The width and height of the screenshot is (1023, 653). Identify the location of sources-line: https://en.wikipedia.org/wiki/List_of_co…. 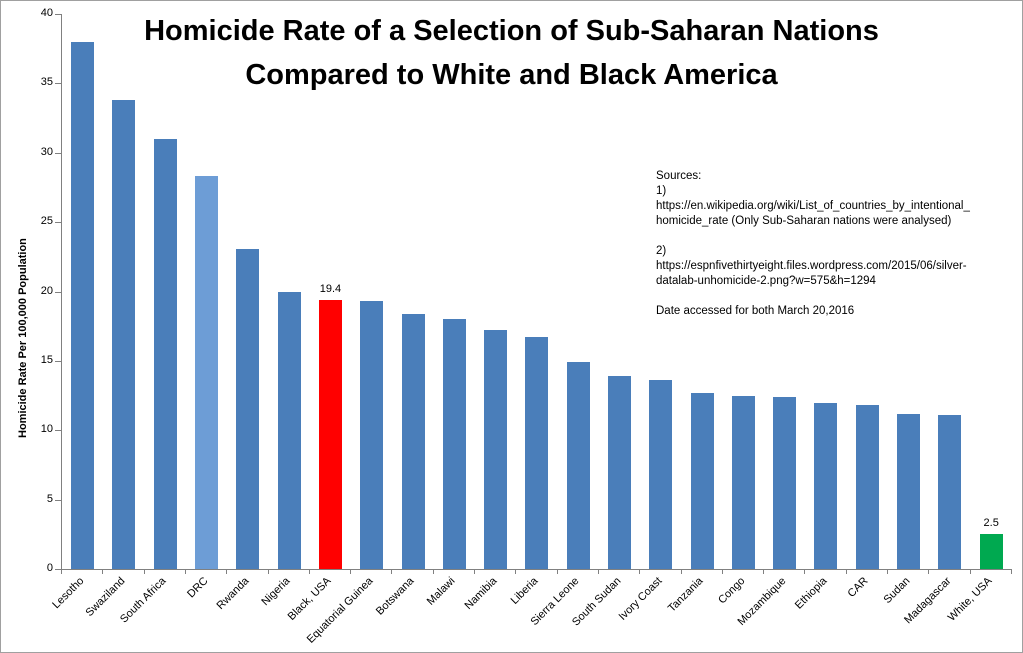
(813, 206).